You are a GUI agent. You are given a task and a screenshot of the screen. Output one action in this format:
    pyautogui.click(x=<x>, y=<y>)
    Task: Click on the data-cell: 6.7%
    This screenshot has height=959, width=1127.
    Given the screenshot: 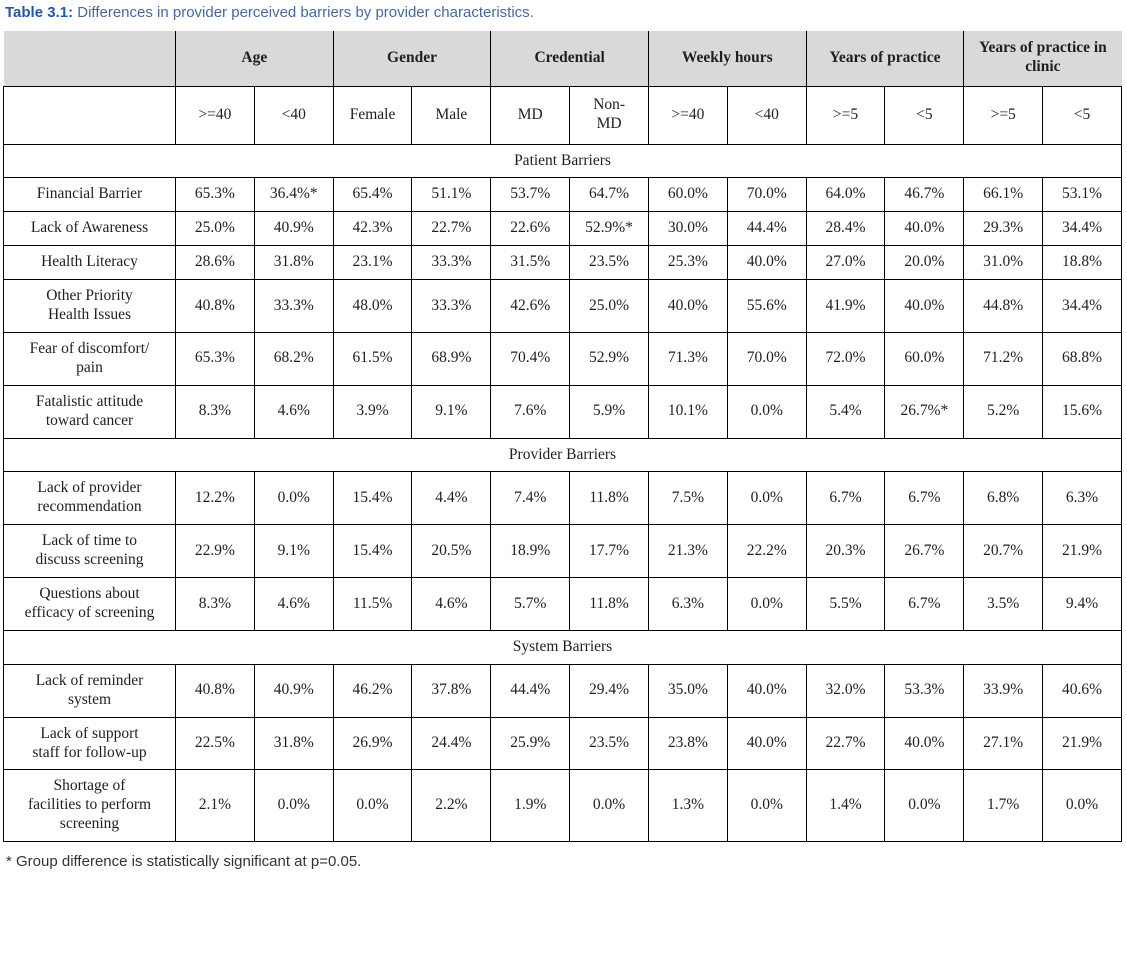 What is the action you would take?
    pyautogui.click(x=924, y=604)
    